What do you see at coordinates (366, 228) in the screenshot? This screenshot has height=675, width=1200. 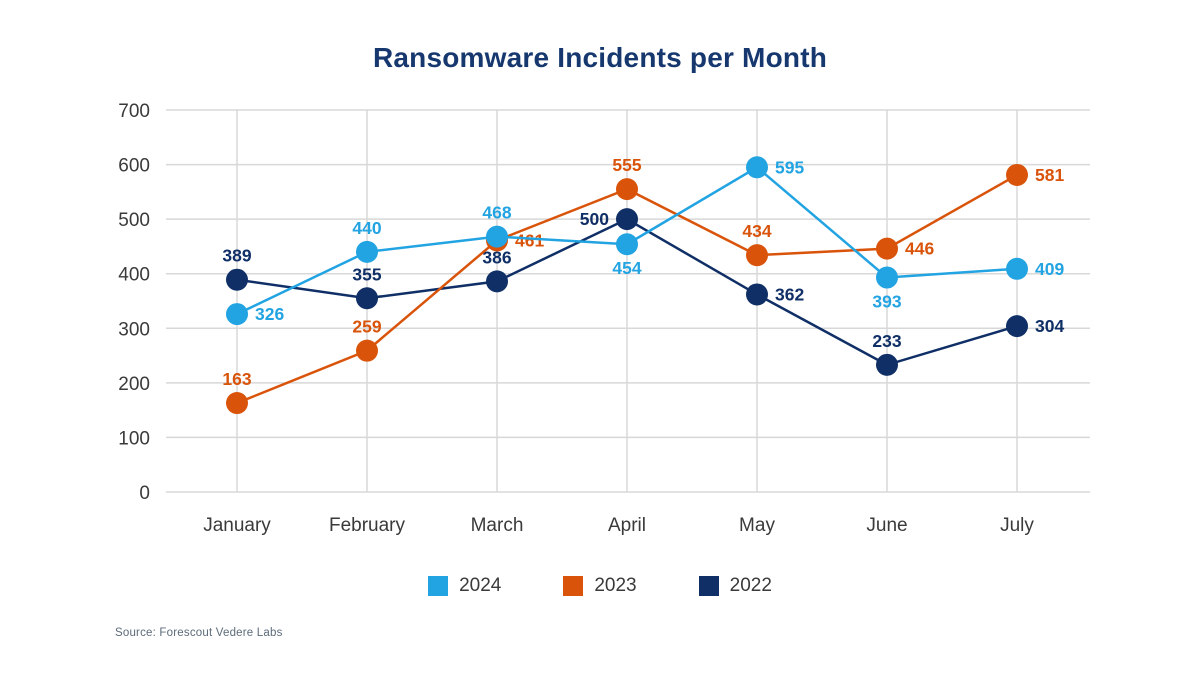 I see `data-label-2024: 440` at bounding box center [366, 228].